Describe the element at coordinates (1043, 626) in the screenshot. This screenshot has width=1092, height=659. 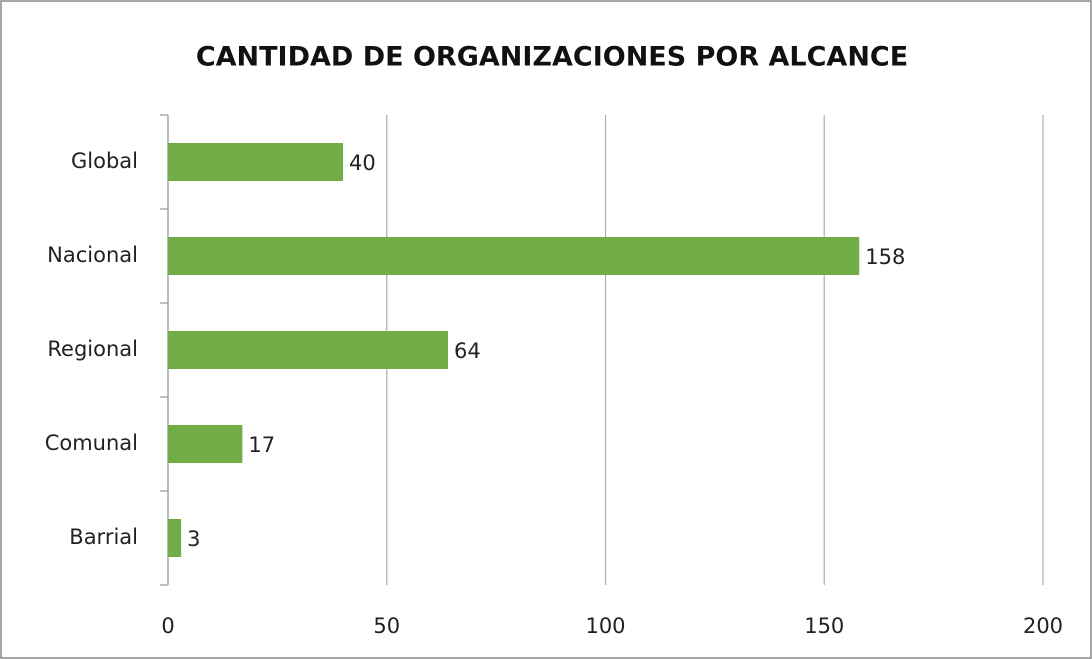
I see `x-tick-label: 200` at that location.